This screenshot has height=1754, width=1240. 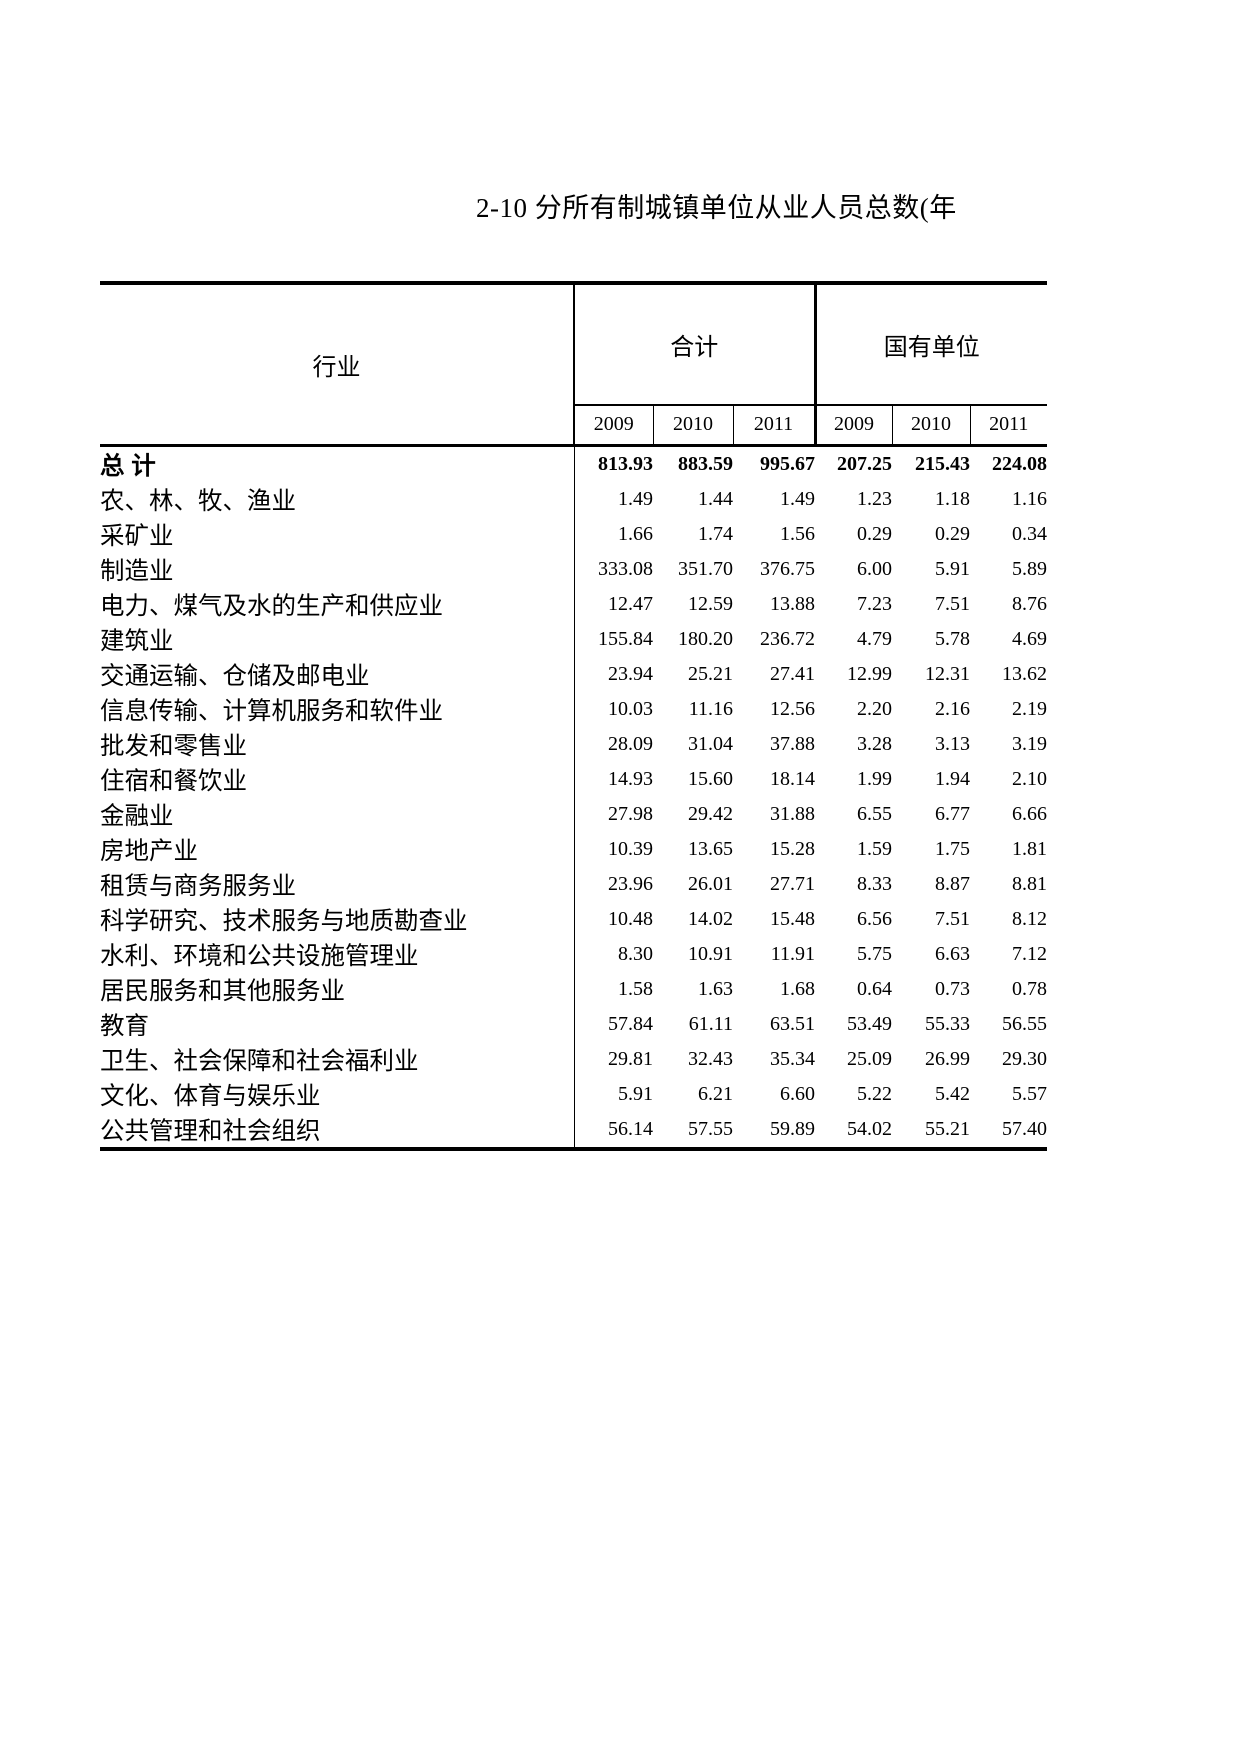 I want to click on value-cell: 14.02, so click(x=710, y=918).